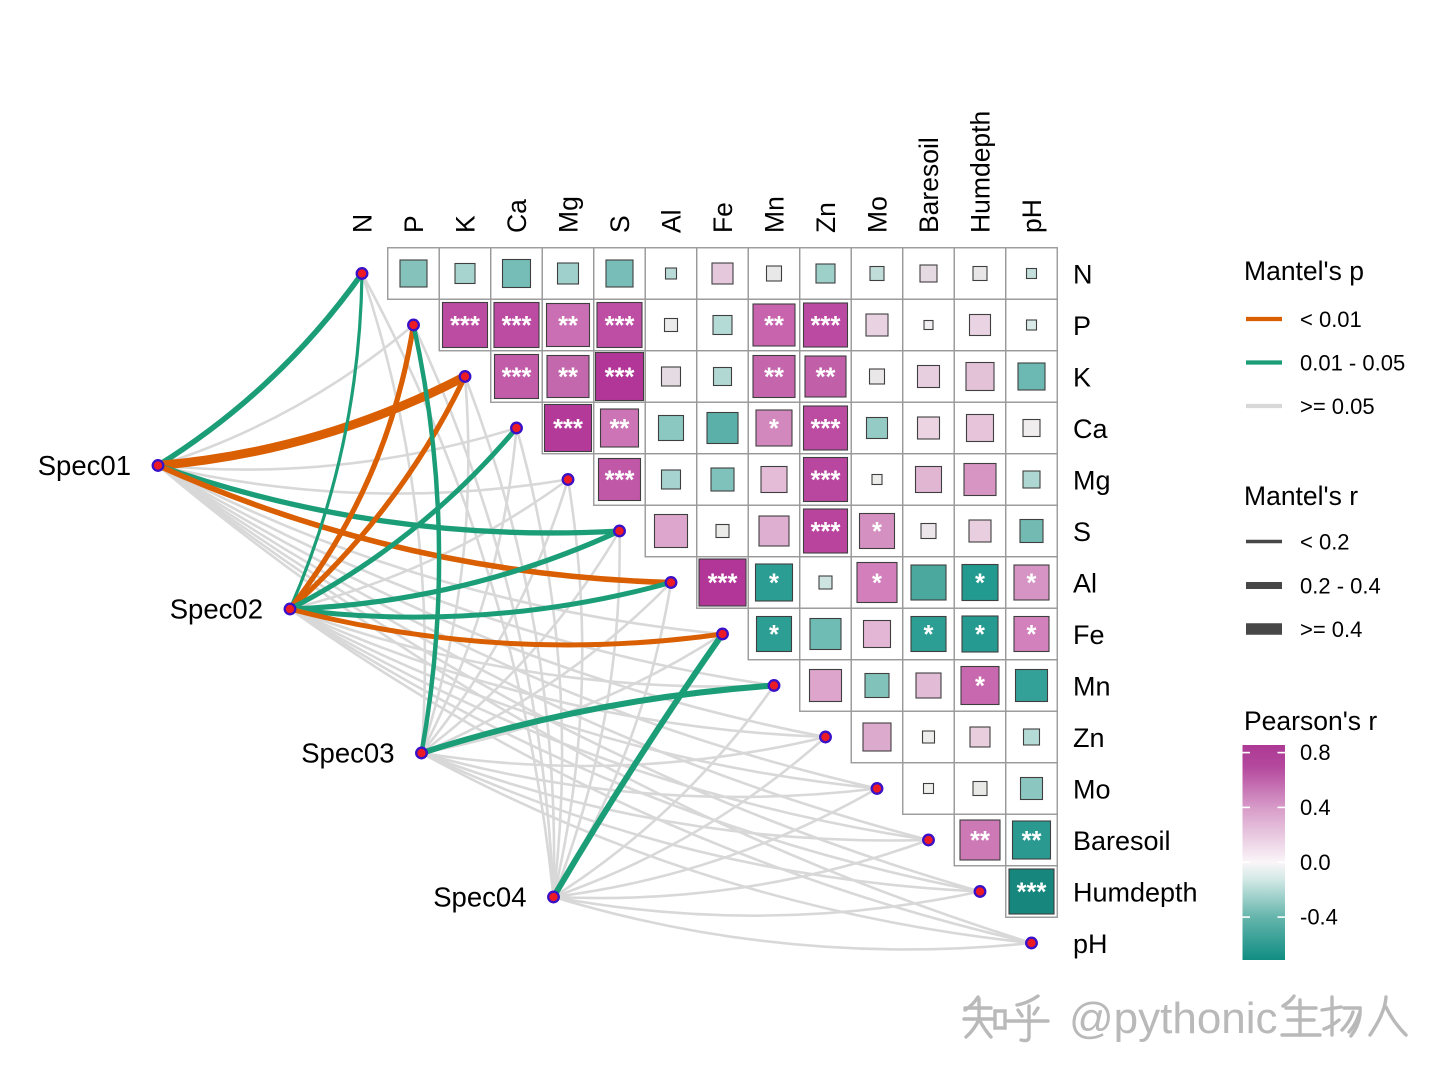  Describe the element at coordinates (1315, 807) in the screenshot. I see `svg-text: 0.4` at that location.